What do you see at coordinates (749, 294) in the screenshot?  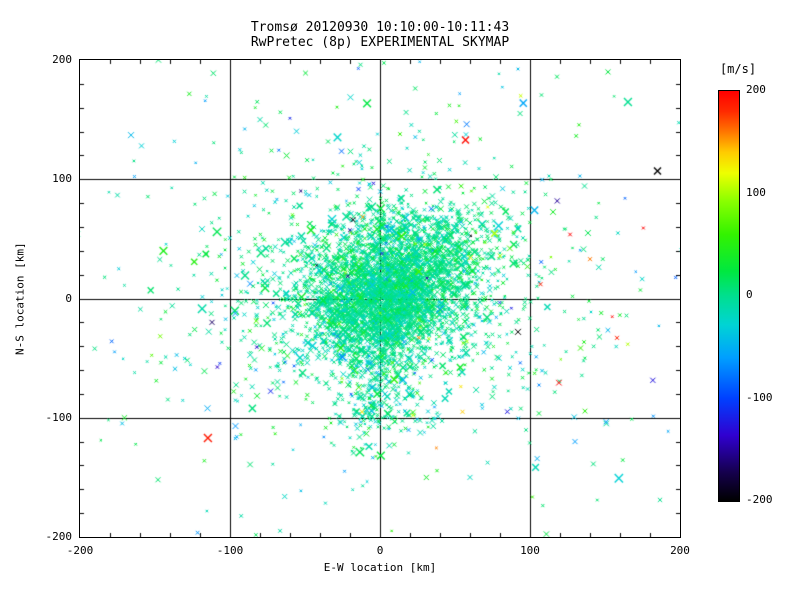 I see `colorbar-tick-label: 0` at bounding box center [749, 294].